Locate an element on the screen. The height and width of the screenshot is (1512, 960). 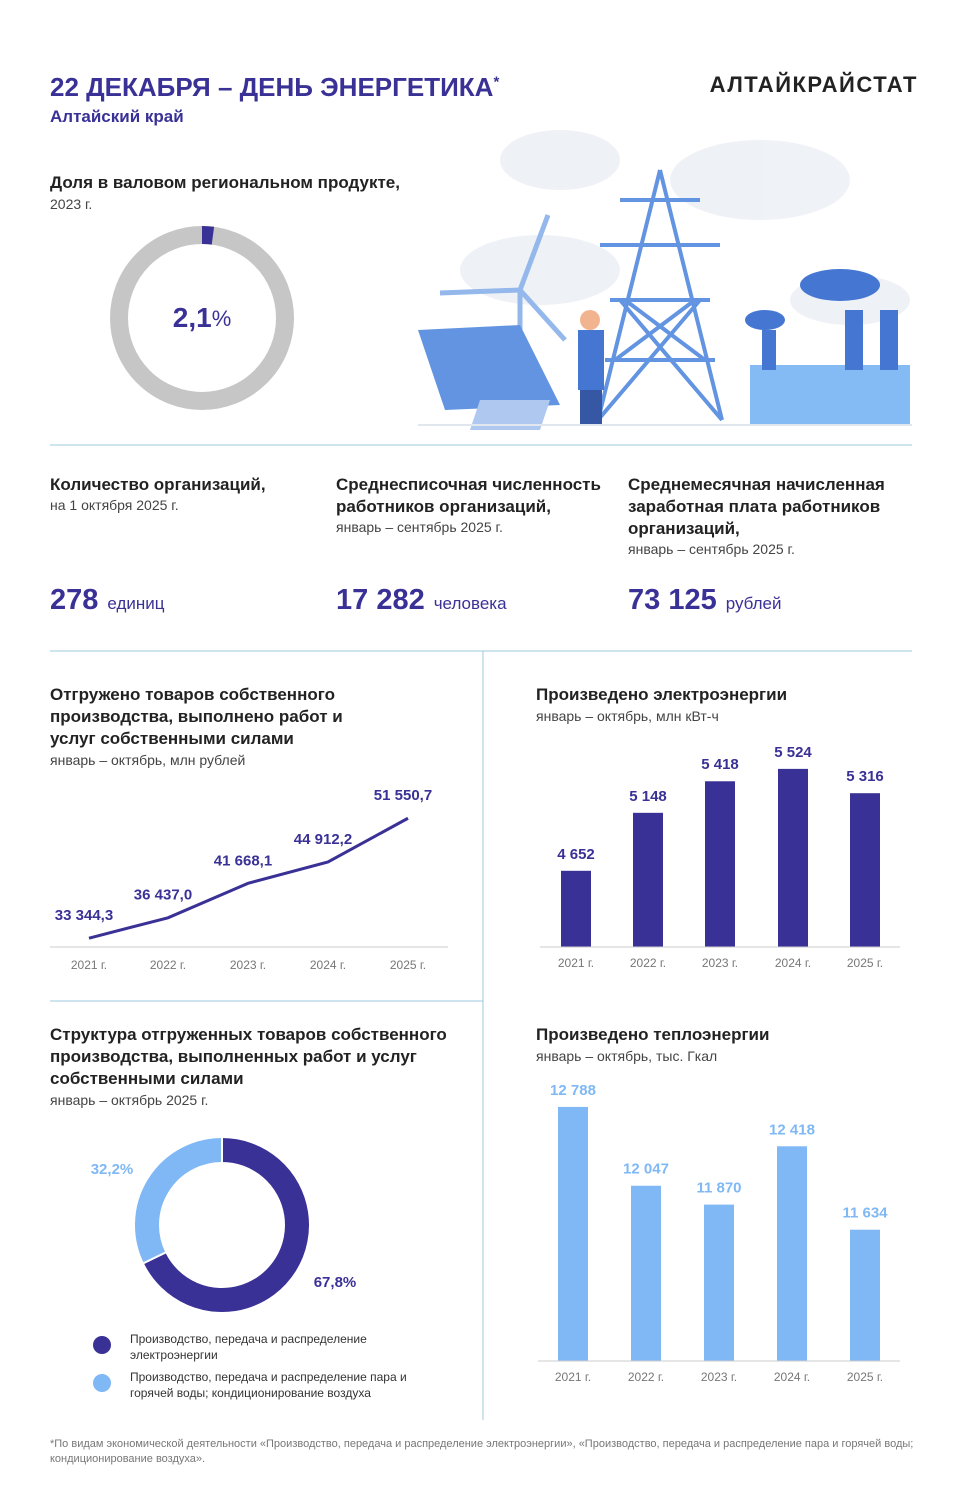
data-label: 32,2% is located at coordinates (112, 1169).